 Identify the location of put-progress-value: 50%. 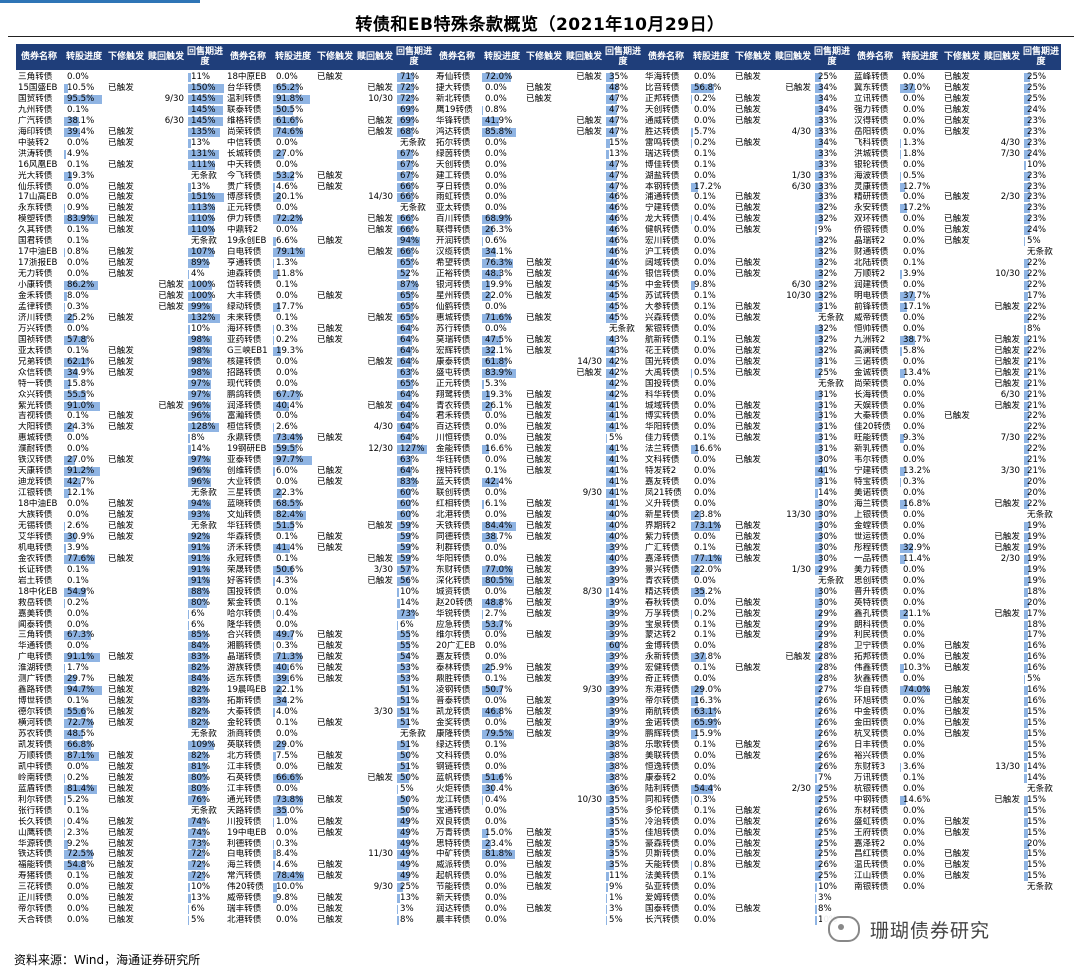
(410, 777).